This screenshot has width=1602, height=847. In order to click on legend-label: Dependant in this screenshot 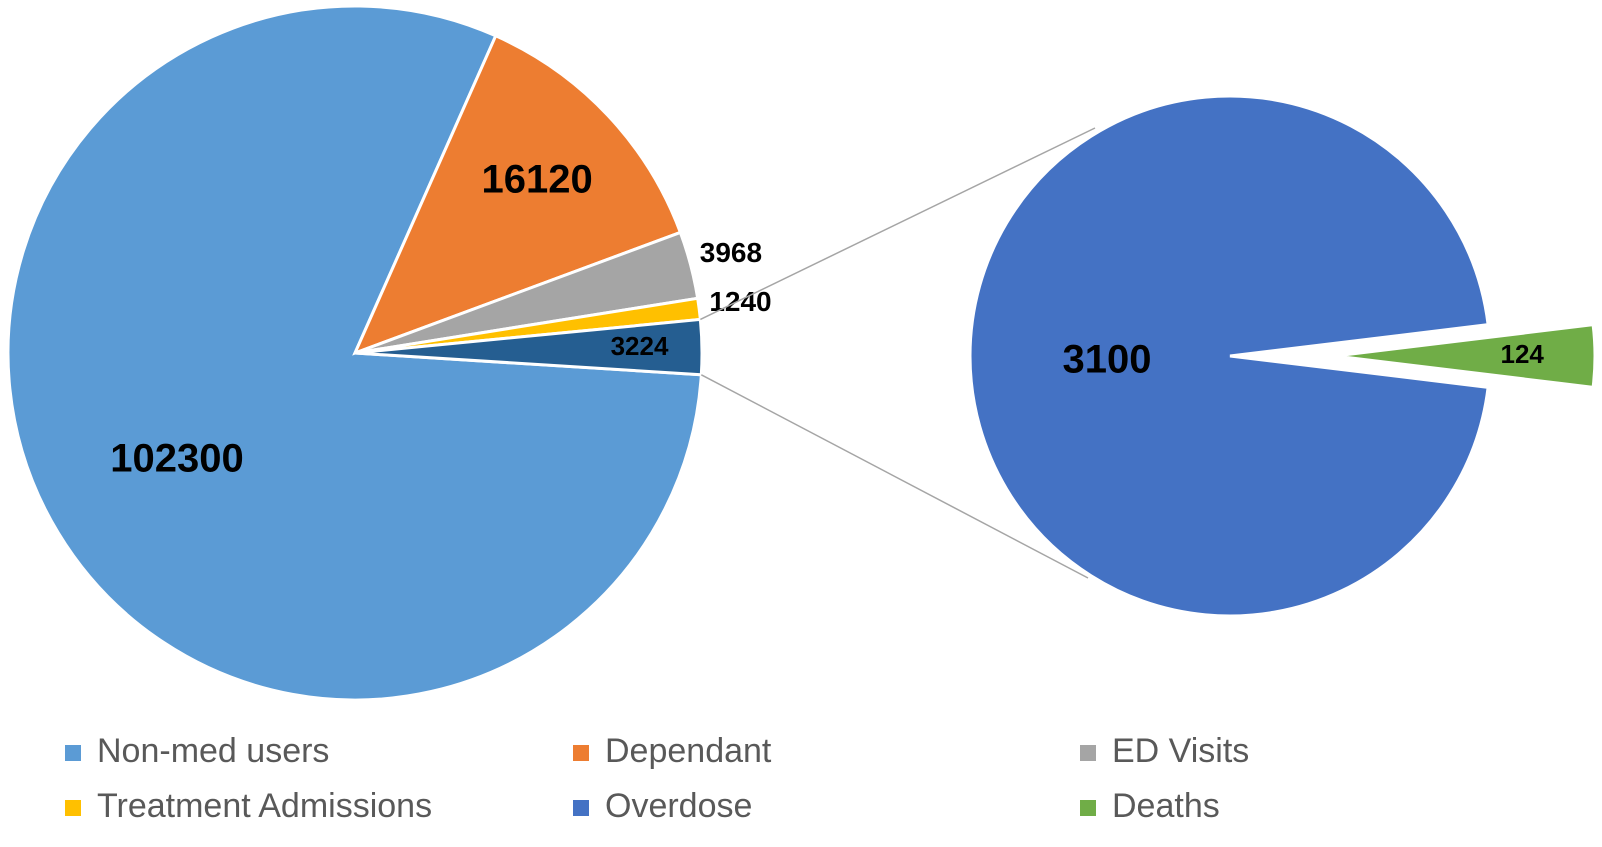, I will do `click(688, 751)`.